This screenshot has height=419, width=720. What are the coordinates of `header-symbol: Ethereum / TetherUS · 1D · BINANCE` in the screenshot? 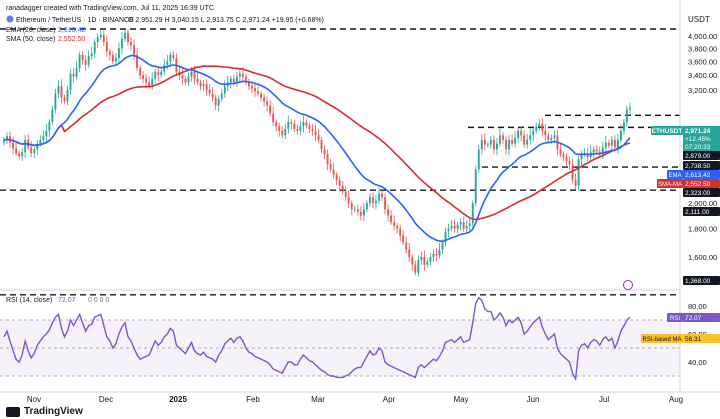 It's located at (75, 20).